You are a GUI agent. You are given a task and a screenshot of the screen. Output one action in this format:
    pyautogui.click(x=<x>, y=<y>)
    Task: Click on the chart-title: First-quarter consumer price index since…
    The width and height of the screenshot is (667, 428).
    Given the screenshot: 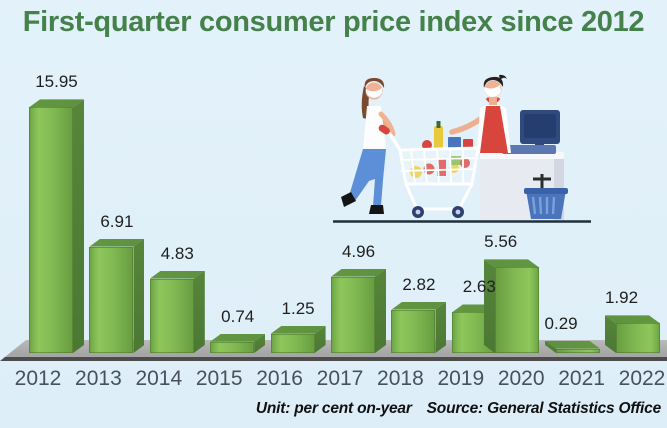 What is the action you would take?
    pyautogui.click(x=333, y=22)
    